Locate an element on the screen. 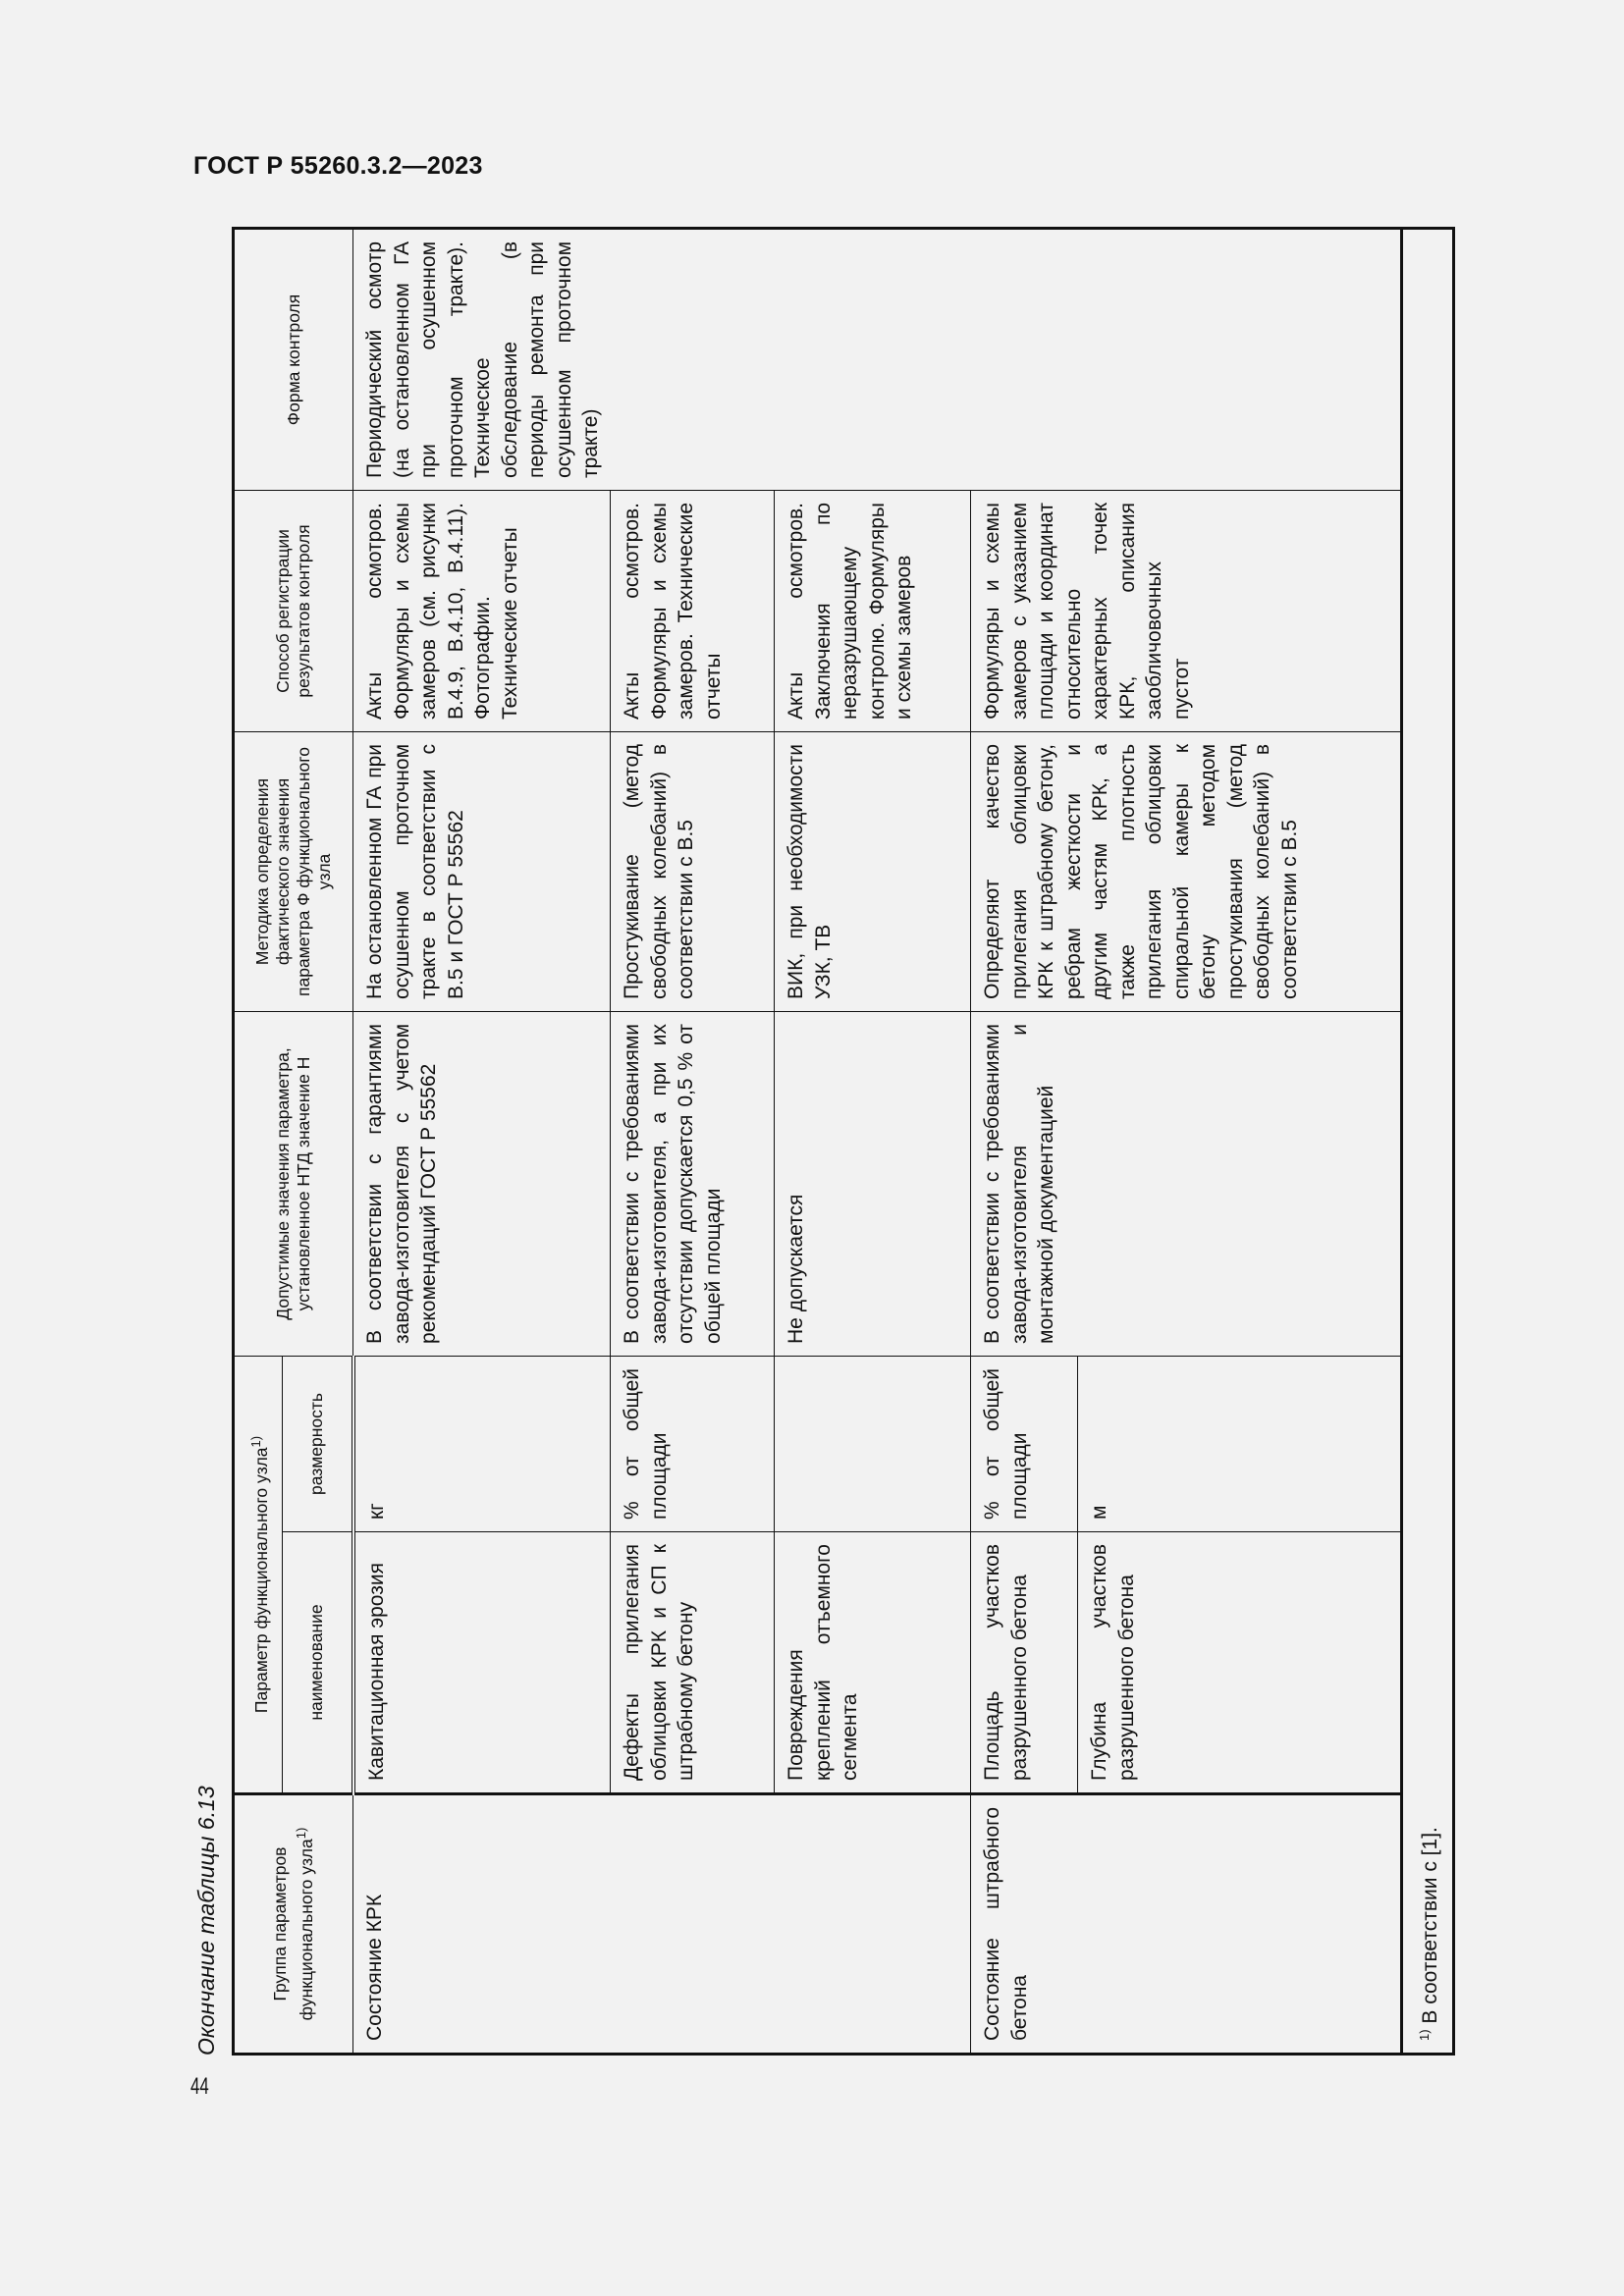 Image resolution: width=1624 pixels, height=2296 pixels. dimension-cell: кг is located at coordinates (481, 1444).